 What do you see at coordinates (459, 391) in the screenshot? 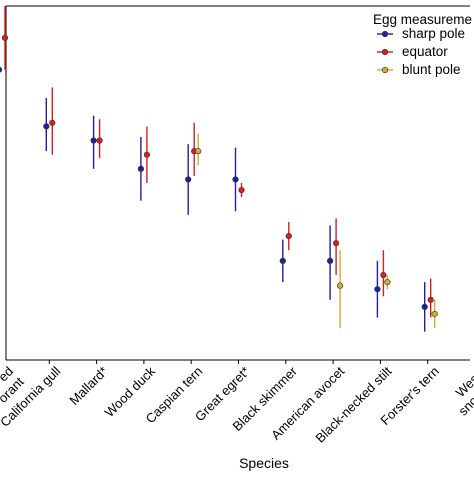
I see `x-tick-label: Westesnowy p` at bounding box center [459, 391].